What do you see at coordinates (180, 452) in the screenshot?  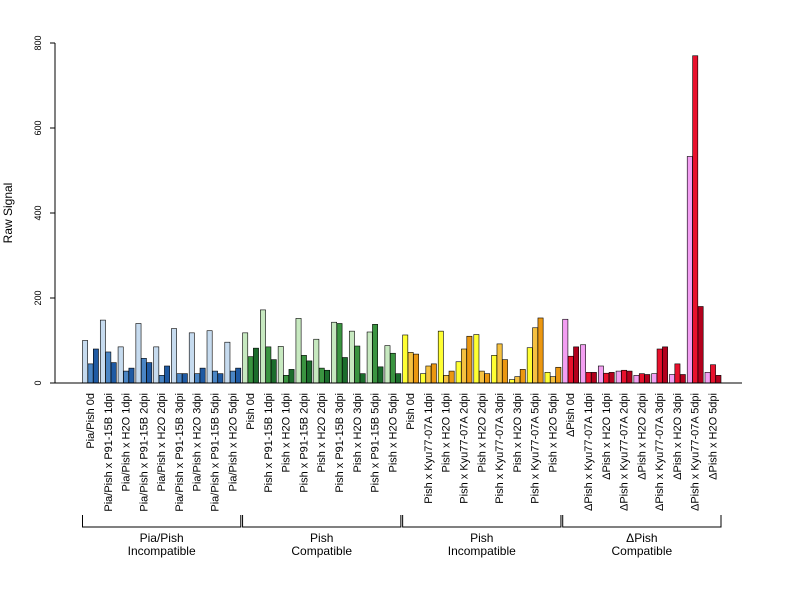 I see `category-label: Pia/Pish x P91-15B 3dpi` at bounding box center [180, 452].